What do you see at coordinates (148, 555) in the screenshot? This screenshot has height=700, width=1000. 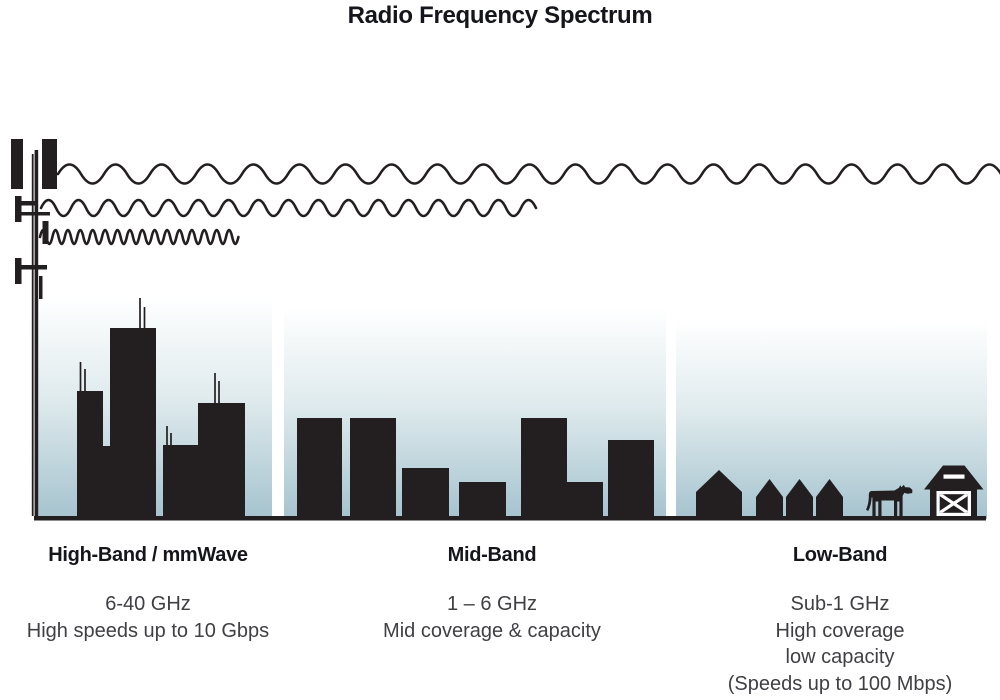 I see `high-band-heading: High-Band / mmWave` at bounding box center [148, 555].